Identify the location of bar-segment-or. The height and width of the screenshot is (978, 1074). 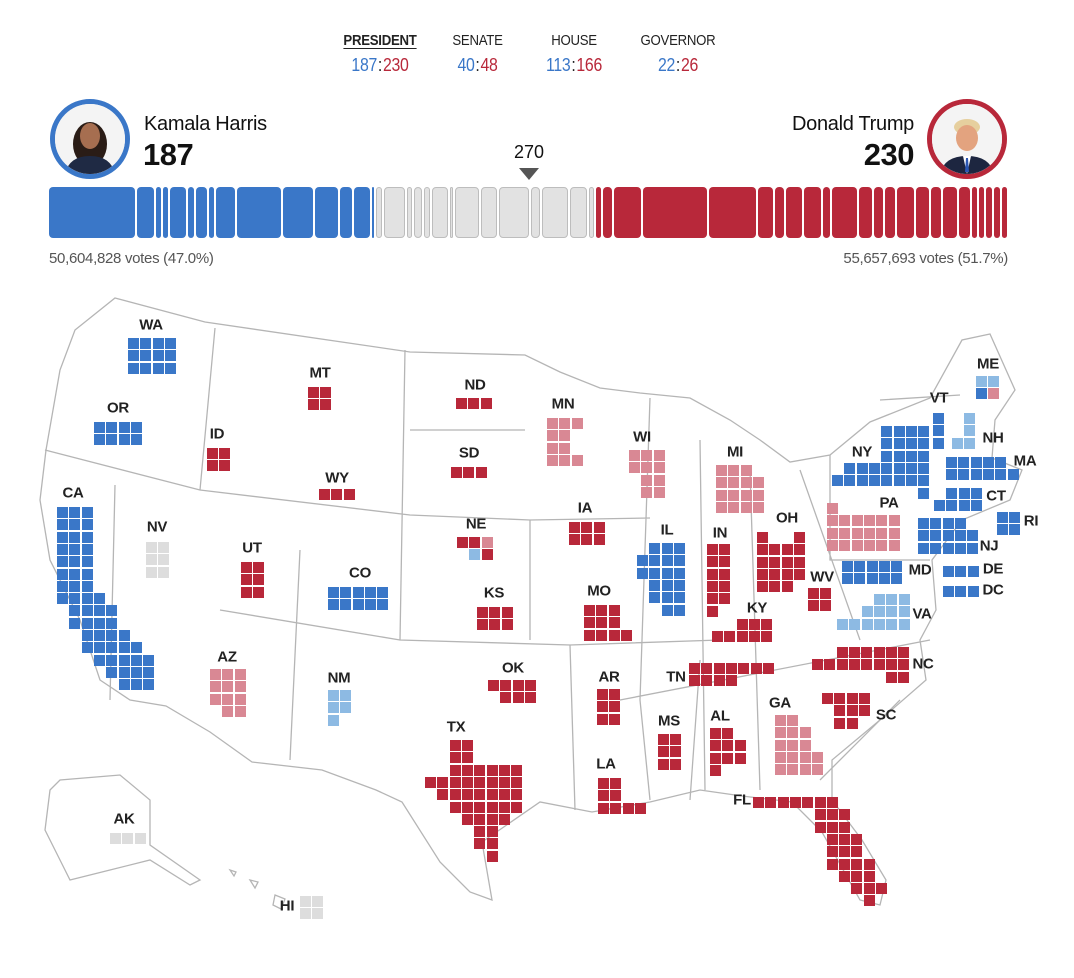
(346, 212).